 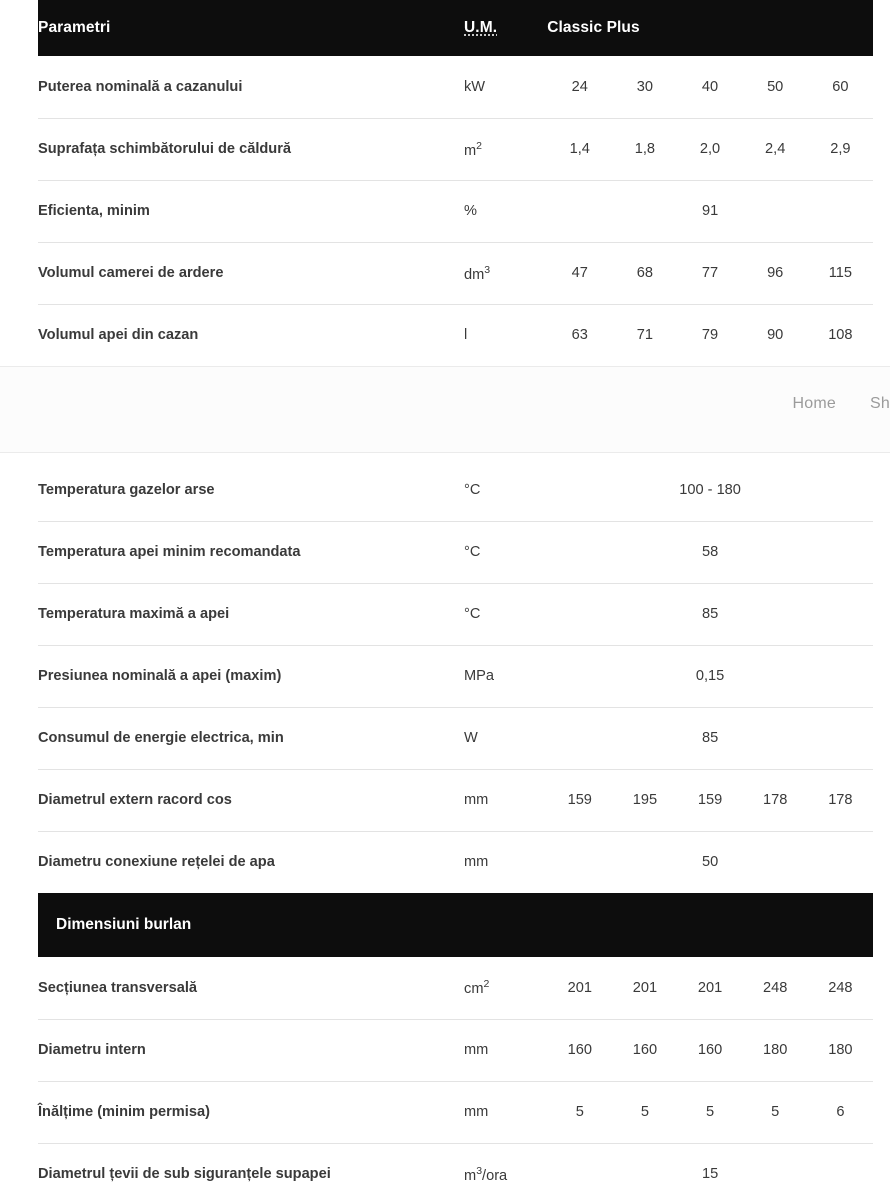 What do you see at coordinates (710, 272) in the screenshot?
I see `cell-value: 77` at bounding box center [710, 272].